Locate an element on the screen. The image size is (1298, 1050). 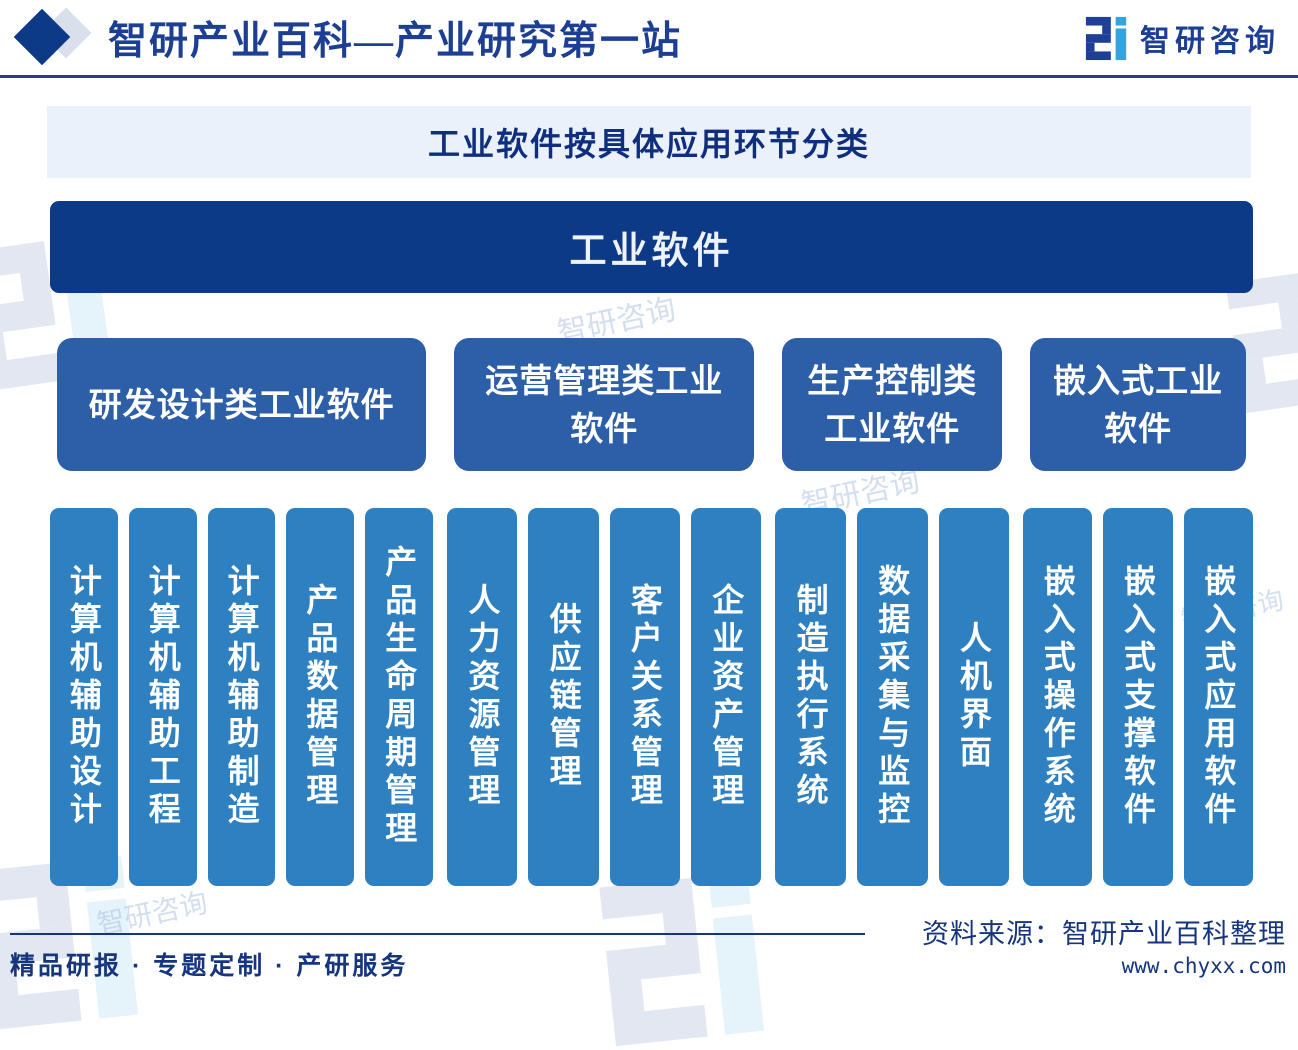
footer-services: 精品研报 · 专题定制 · 产研服务 is located at coordinates (209, 966).